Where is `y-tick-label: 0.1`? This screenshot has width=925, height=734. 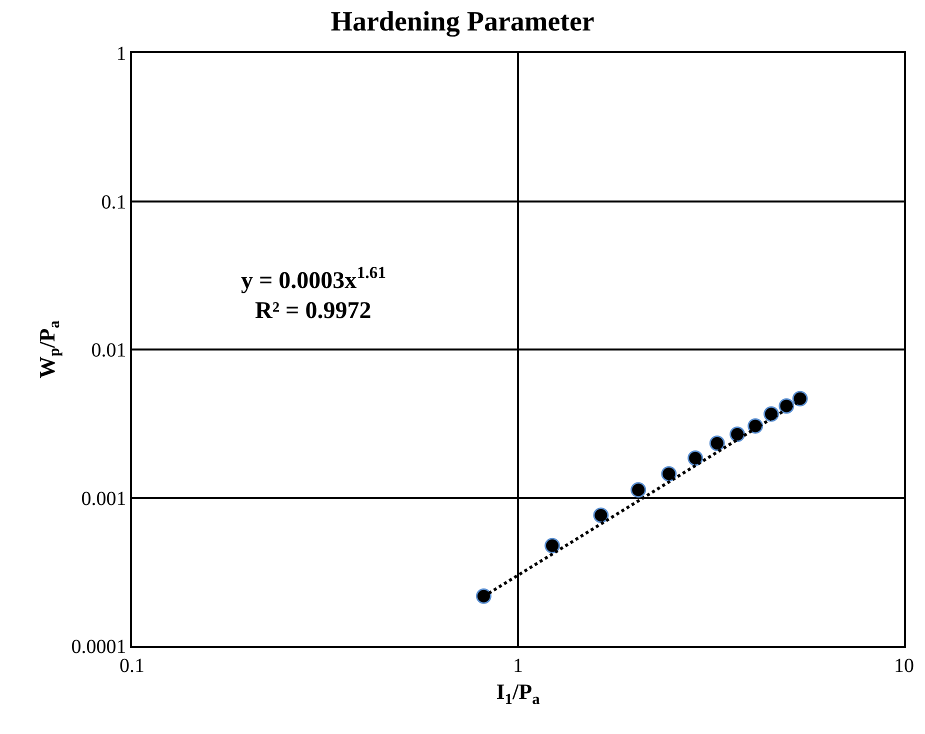 y-tick-label: 0.1 is located at coordinates (113, 202).